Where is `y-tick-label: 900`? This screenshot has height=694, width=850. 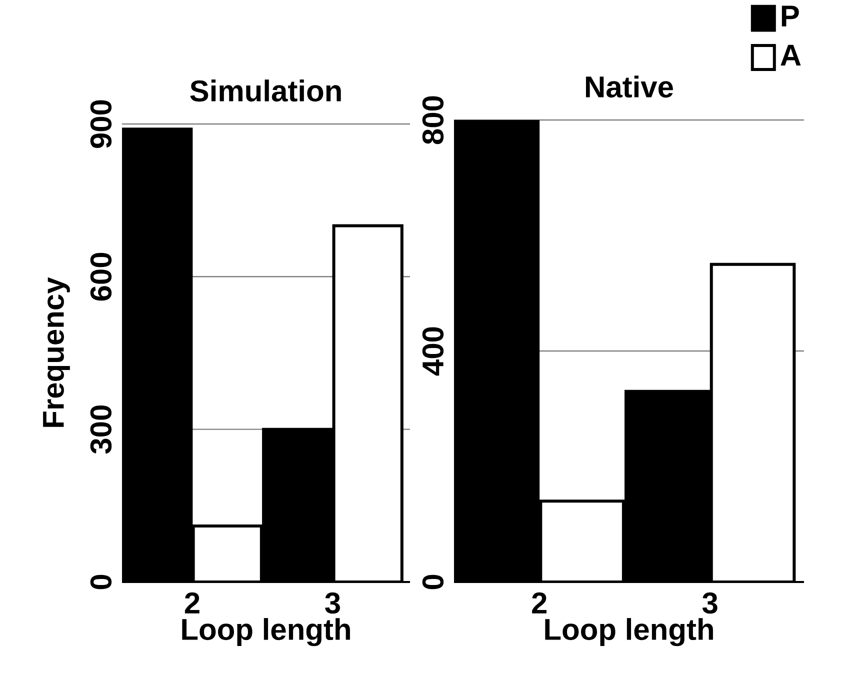 y-tick-label: 900 is located at coordinates (101, 124).